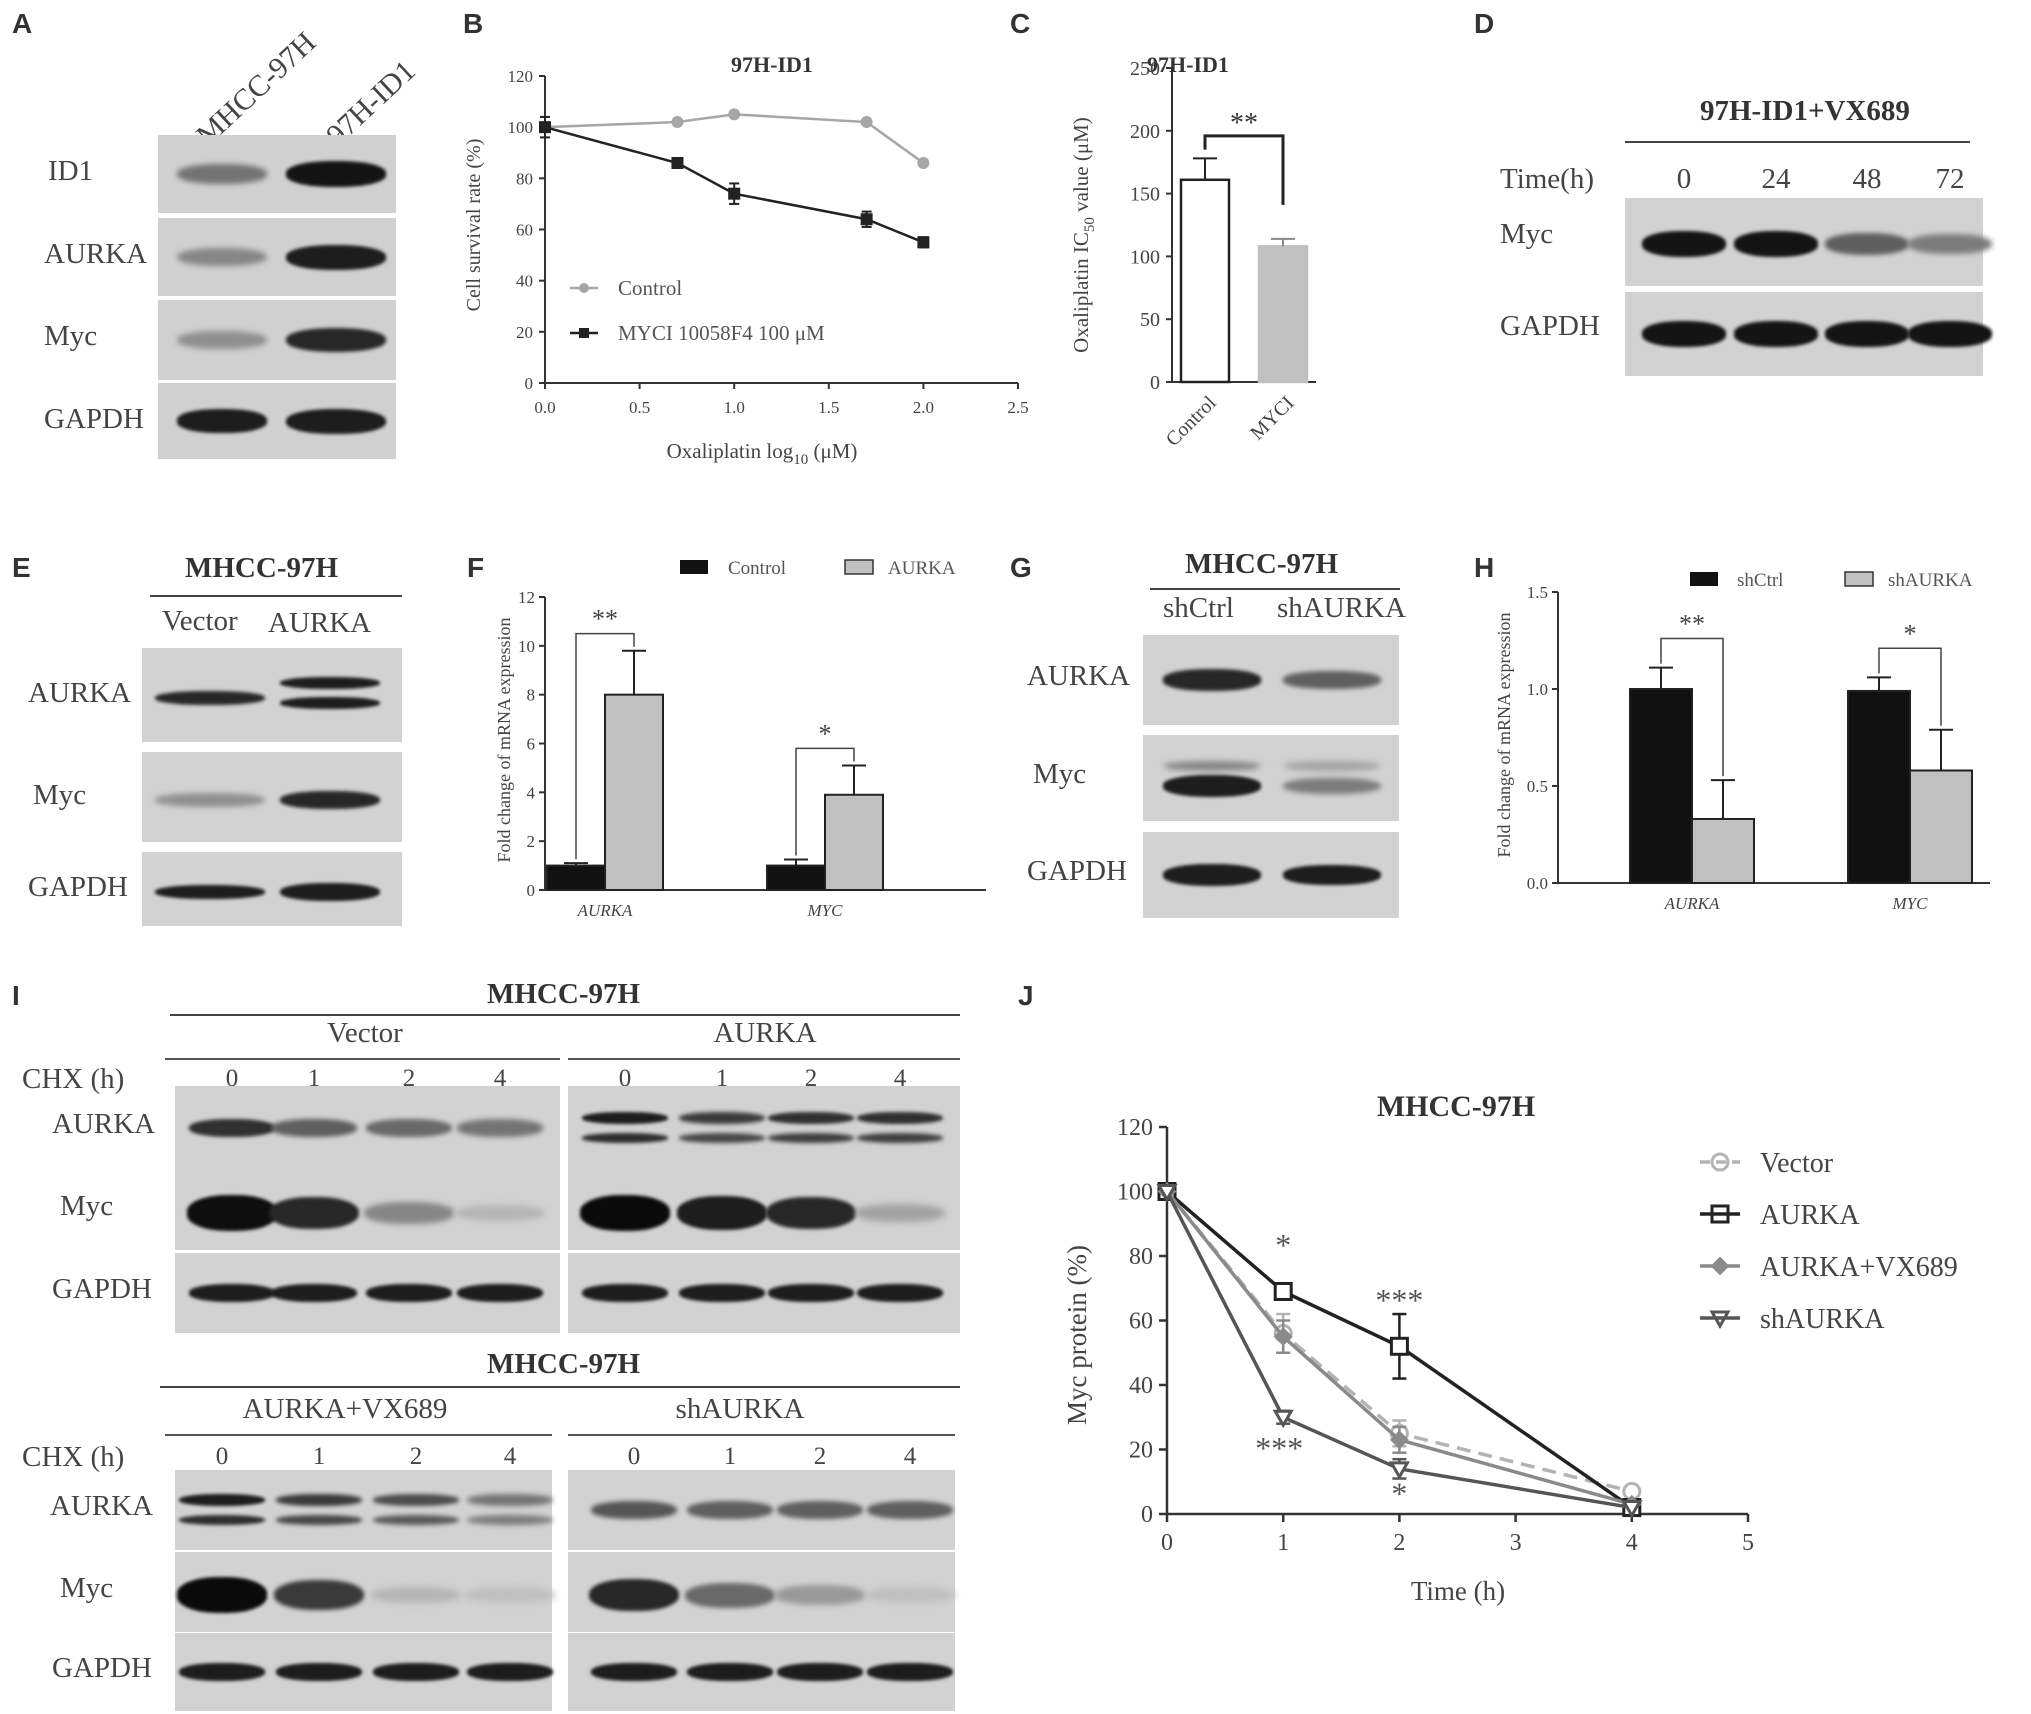 The height and width of the screenshot is (1714, 2031). I want to click on time-label: 72, so click(1950, 179).